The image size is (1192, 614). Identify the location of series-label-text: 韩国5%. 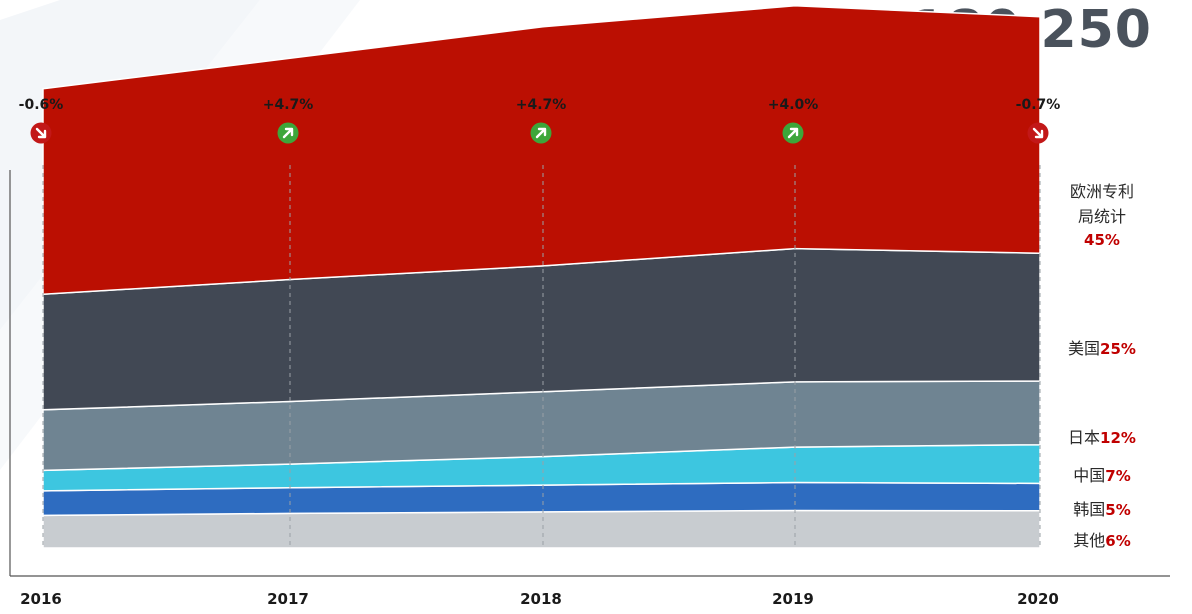
(1101, 509).